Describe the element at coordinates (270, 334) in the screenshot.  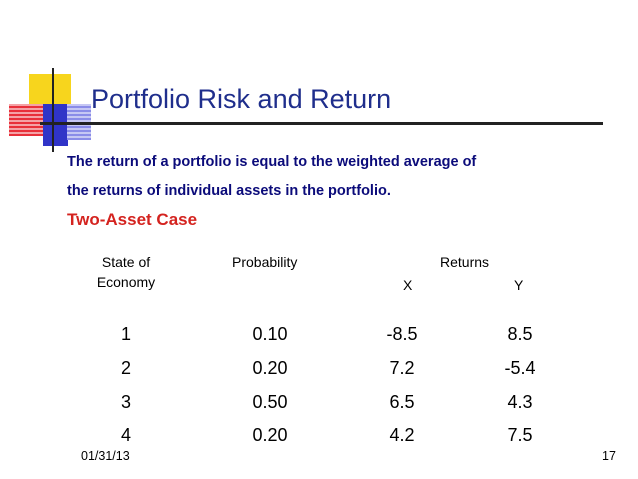
I see `cell-probability: 0.10` at that location.